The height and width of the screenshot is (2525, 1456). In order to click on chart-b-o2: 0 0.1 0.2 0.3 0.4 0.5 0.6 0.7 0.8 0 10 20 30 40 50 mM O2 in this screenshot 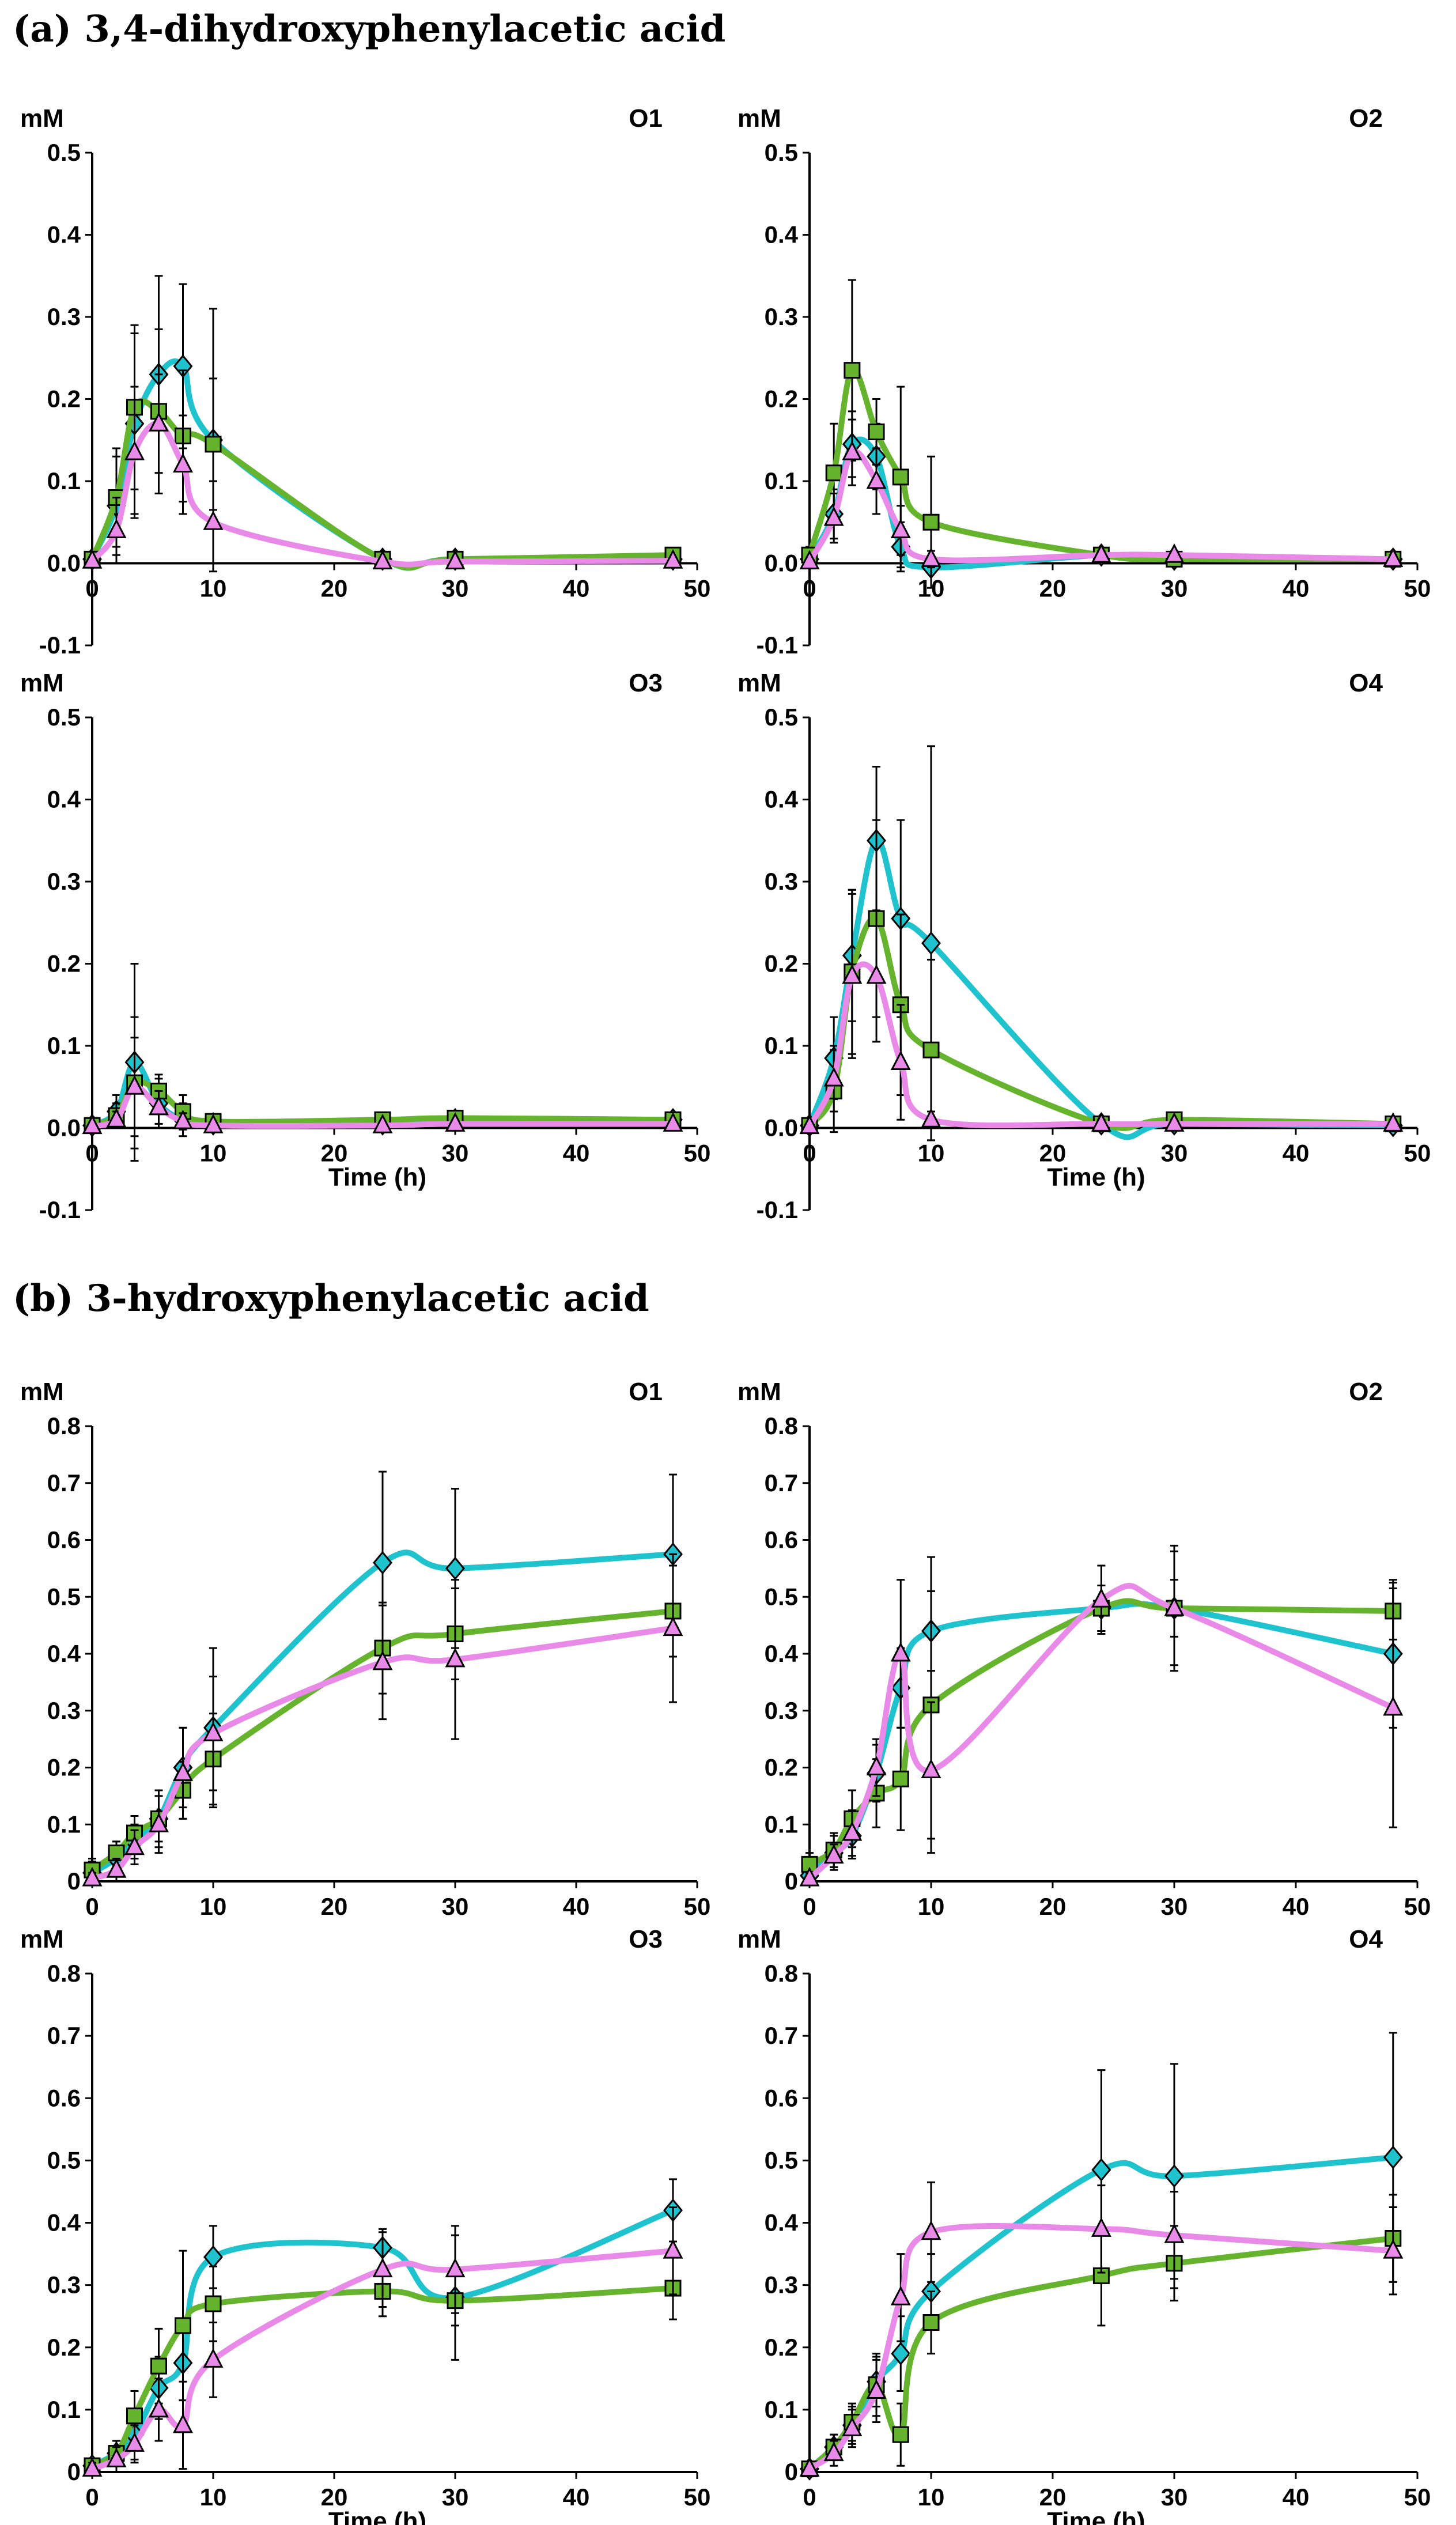, I will do `click(1084, 1649)`.